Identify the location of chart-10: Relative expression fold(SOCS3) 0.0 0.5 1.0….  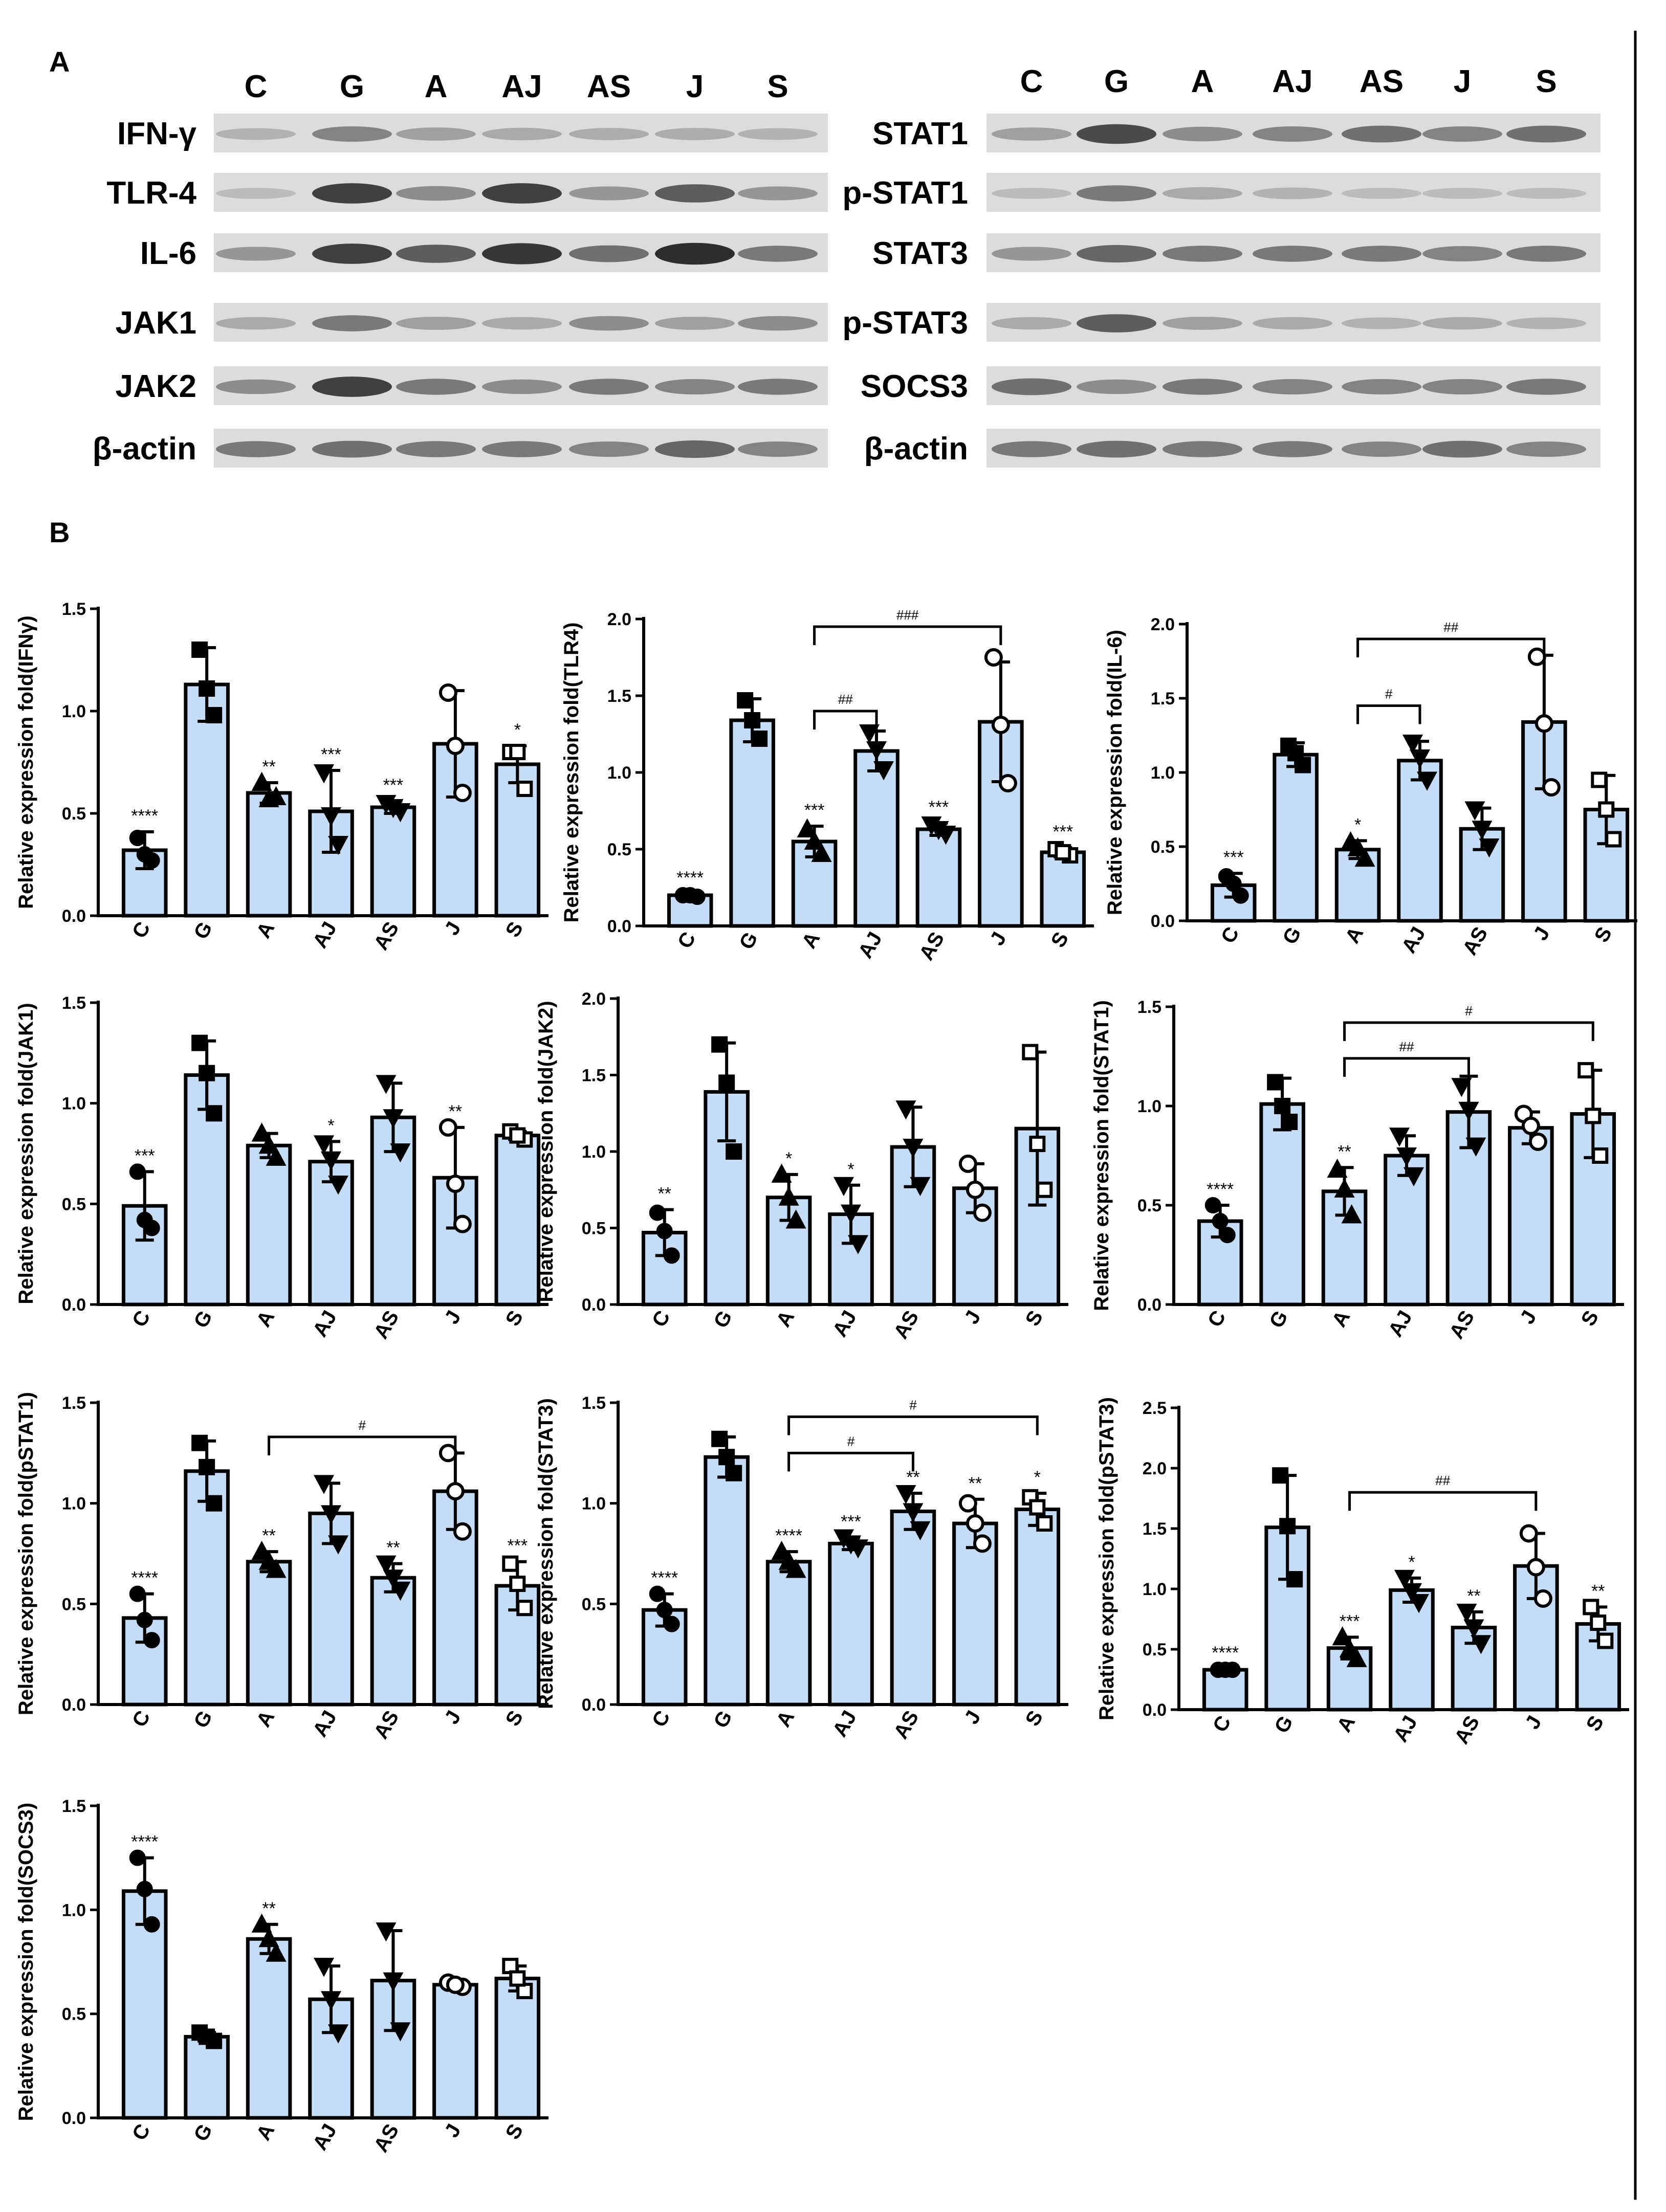
(282, 1976).